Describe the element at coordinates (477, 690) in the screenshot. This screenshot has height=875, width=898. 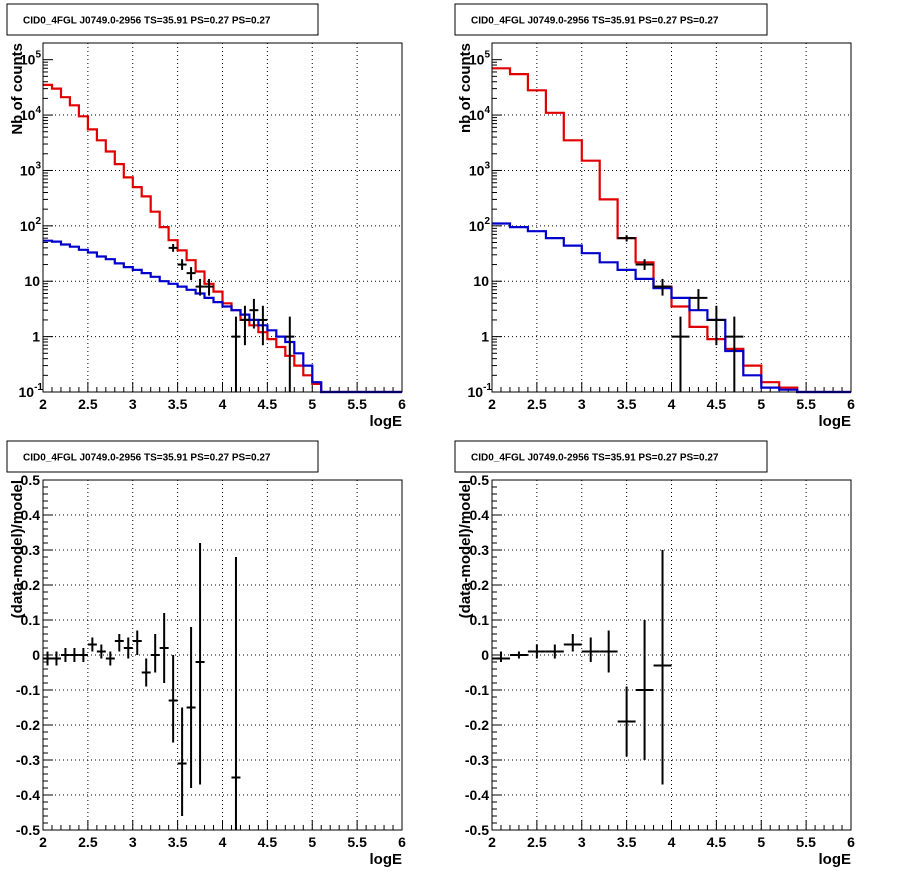
I see `y-tick-label: -0.1` at that location.